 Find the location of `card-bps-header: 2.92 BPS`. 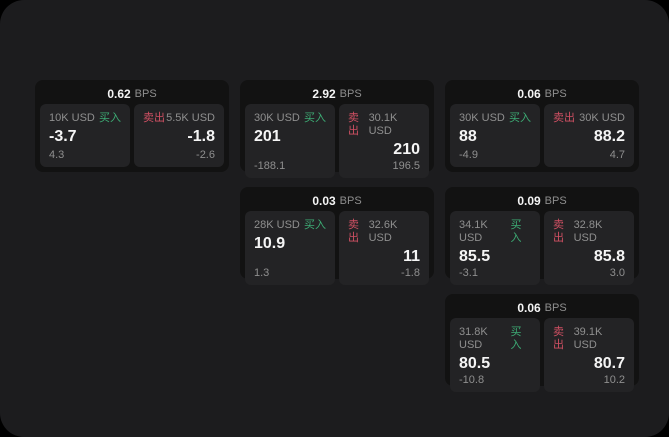

card-bps-header: 2.92 BPS is located at coordinates (337, 93).